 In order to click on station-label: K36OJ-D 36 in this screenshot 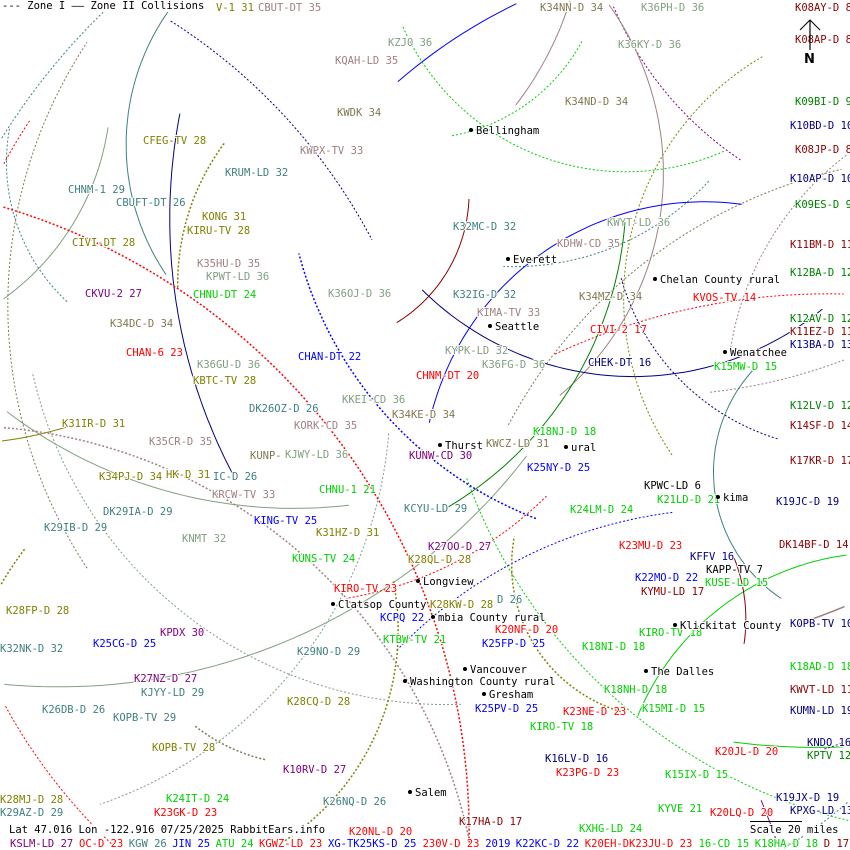, I will do `click(359, 294)`.